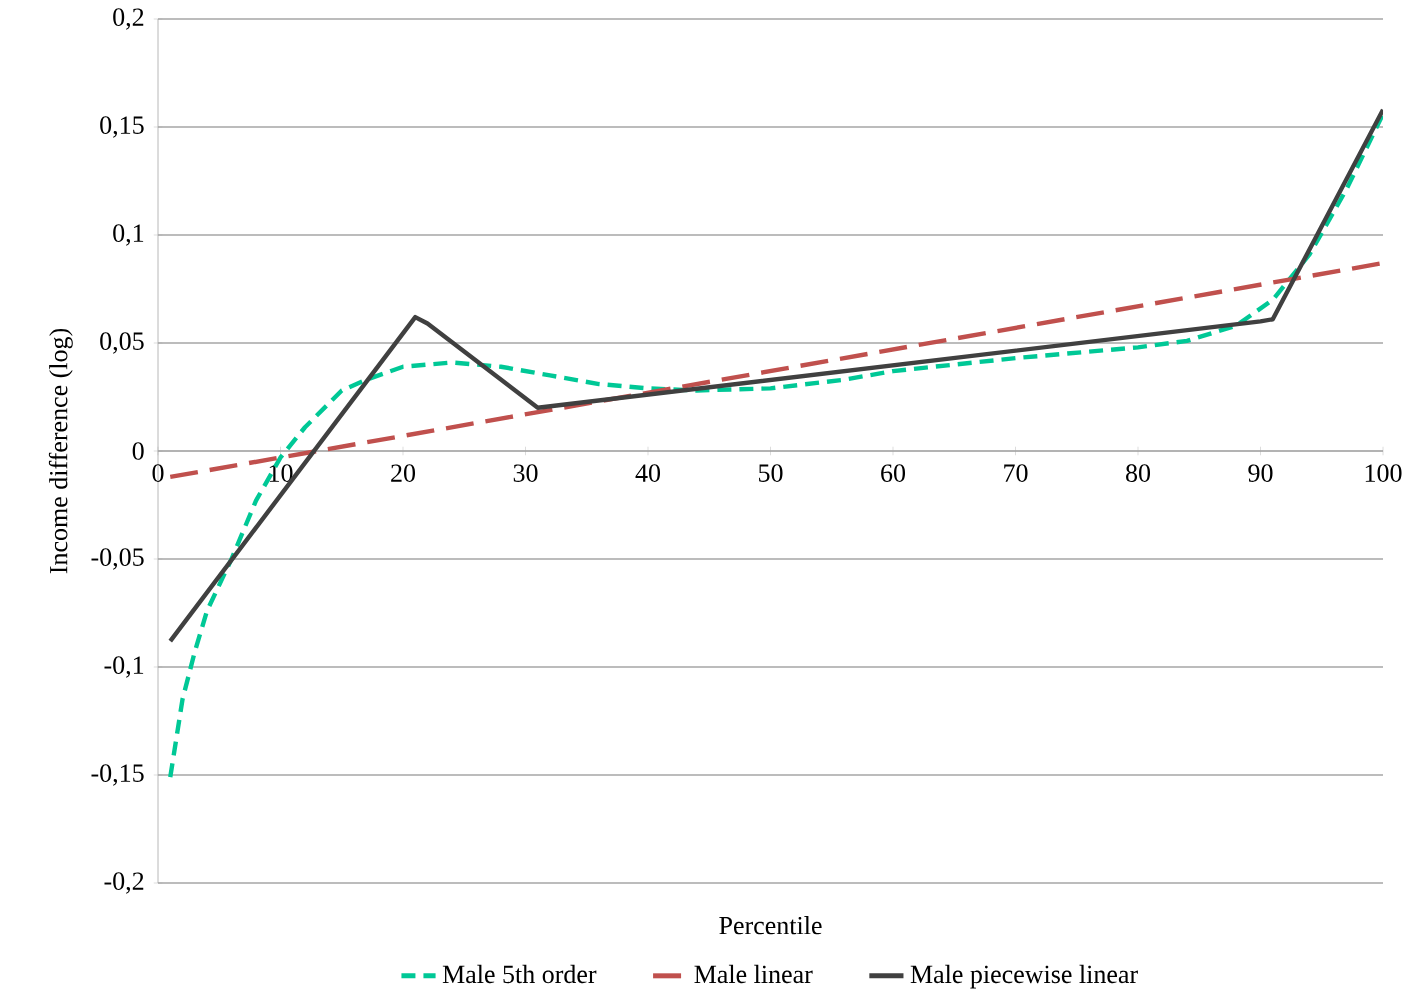 This screenshot has width=1427, height=996. I want to click on x-tick-label: 30, so click(525, 473).